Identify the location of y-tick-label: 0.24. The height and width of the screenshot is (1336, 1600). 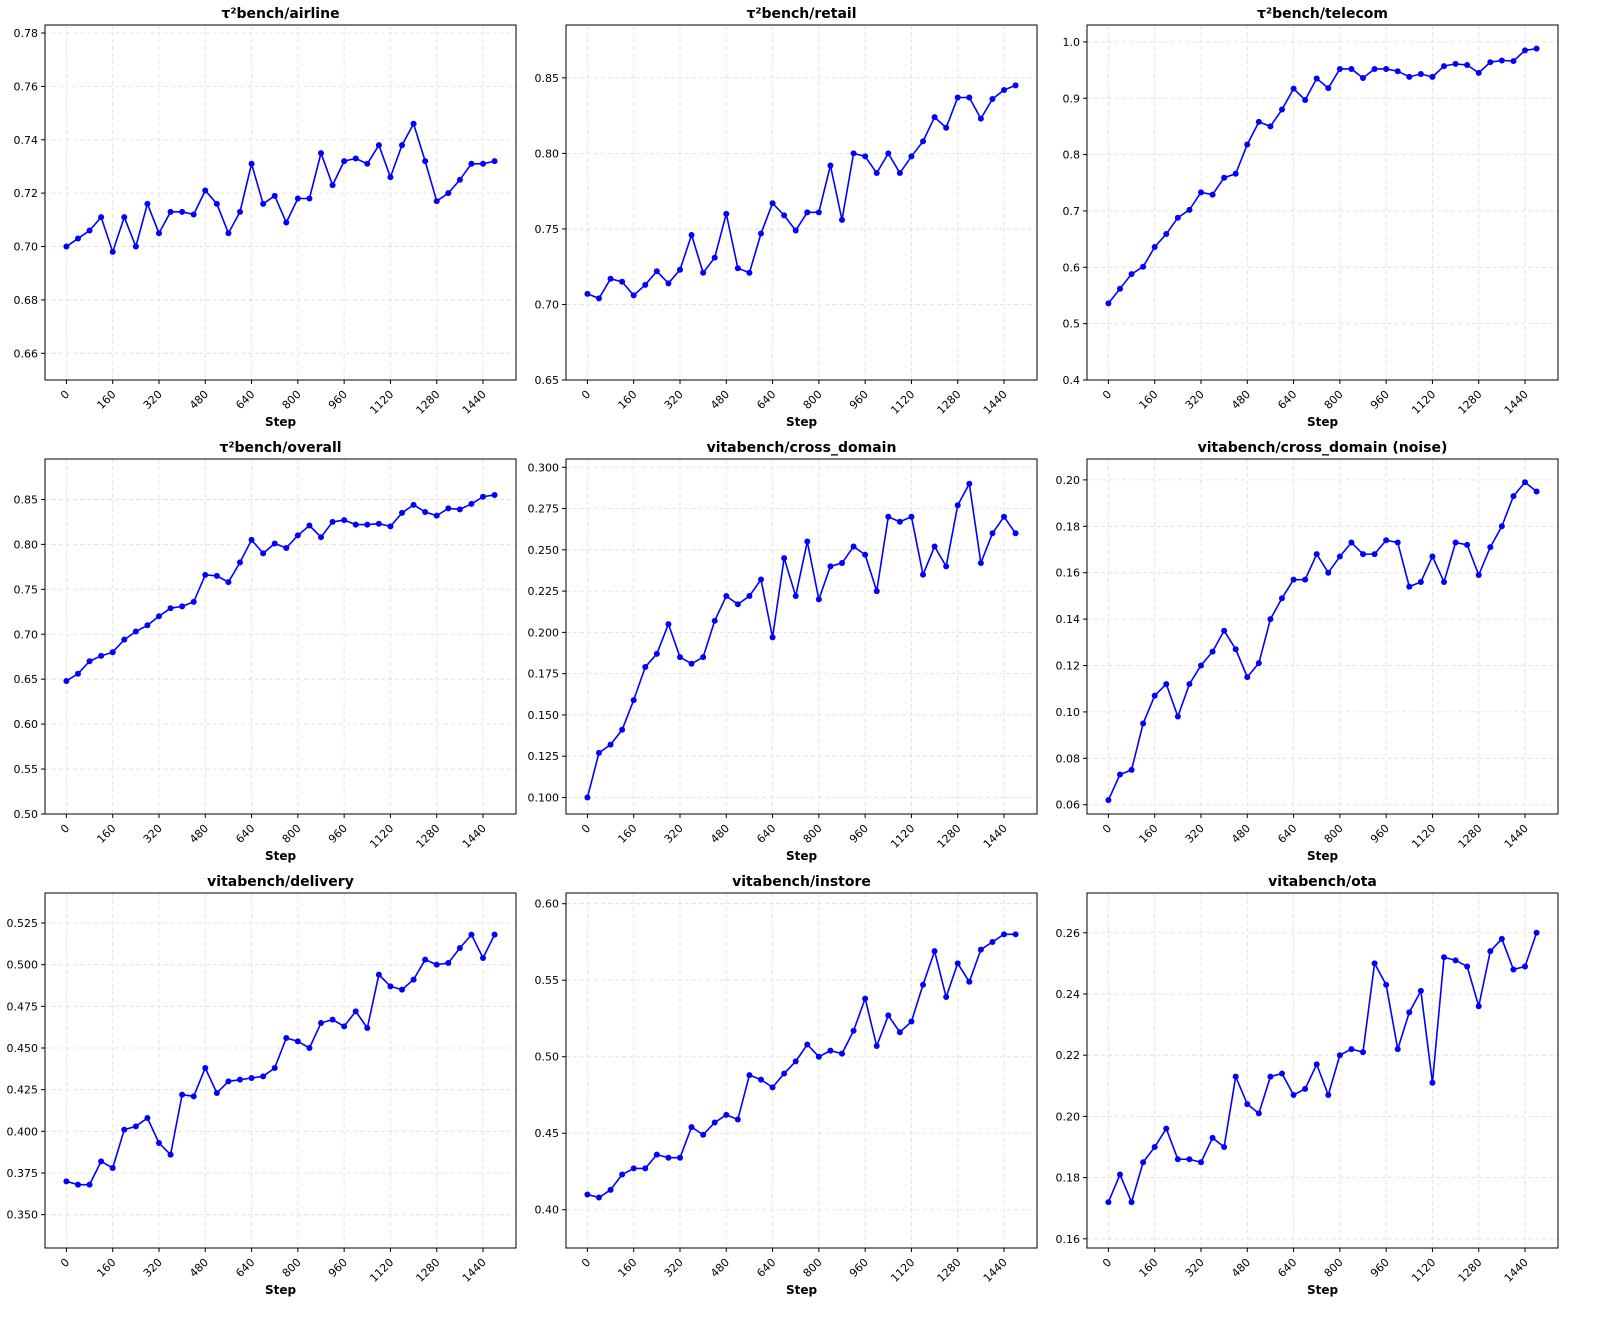
(1068, 994).